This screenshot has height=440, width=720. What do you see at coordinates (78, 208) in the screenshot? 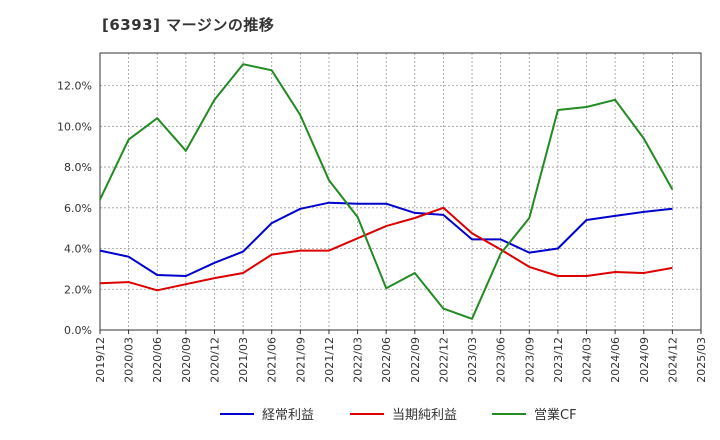
I see `y-tick-label: 6.0%` at bounding box center [78, 208].